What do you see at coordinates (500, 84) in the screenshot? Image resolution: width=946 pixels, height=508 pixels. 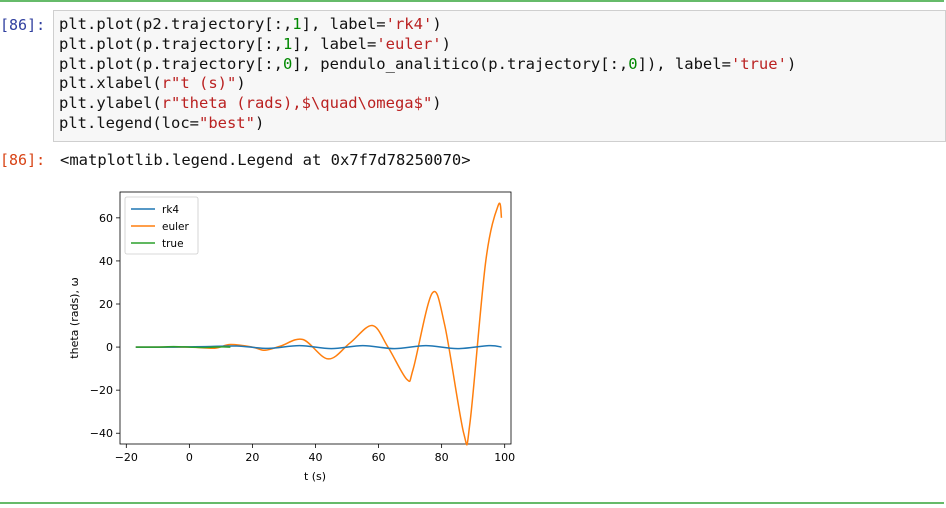 I see `code-line: plt.xlabel(r"t (s)")` at bounding box center [500, 84].